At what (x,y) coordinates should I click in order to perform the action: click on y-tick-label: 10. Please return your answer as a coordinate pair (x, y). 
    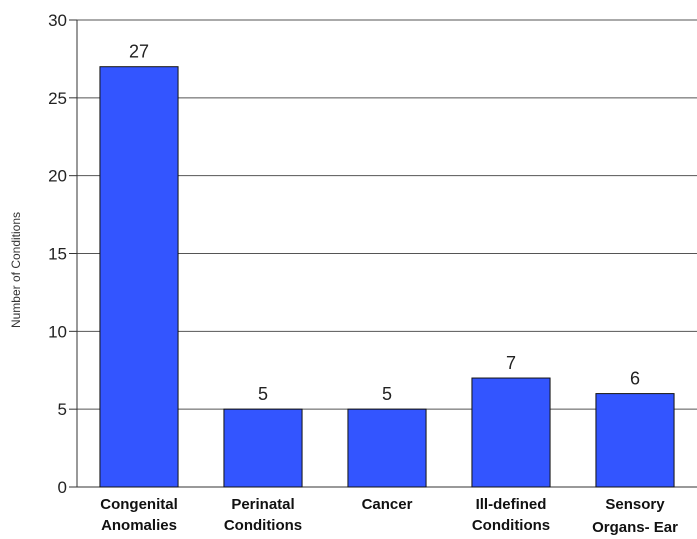
    Looking at the image, I should click on (57, 331).